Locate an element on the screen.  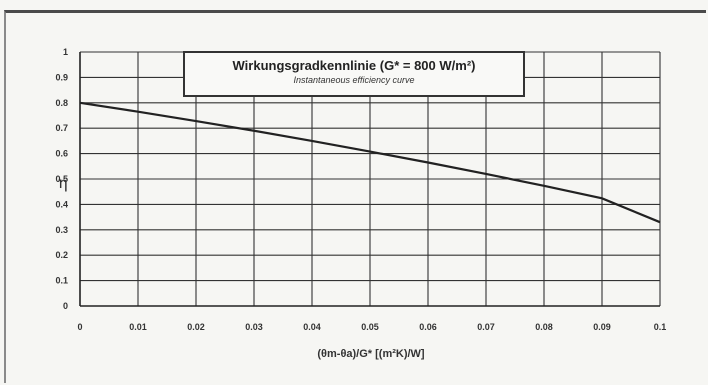
x-tick-label: 0 is located at coordinates (79, 327).